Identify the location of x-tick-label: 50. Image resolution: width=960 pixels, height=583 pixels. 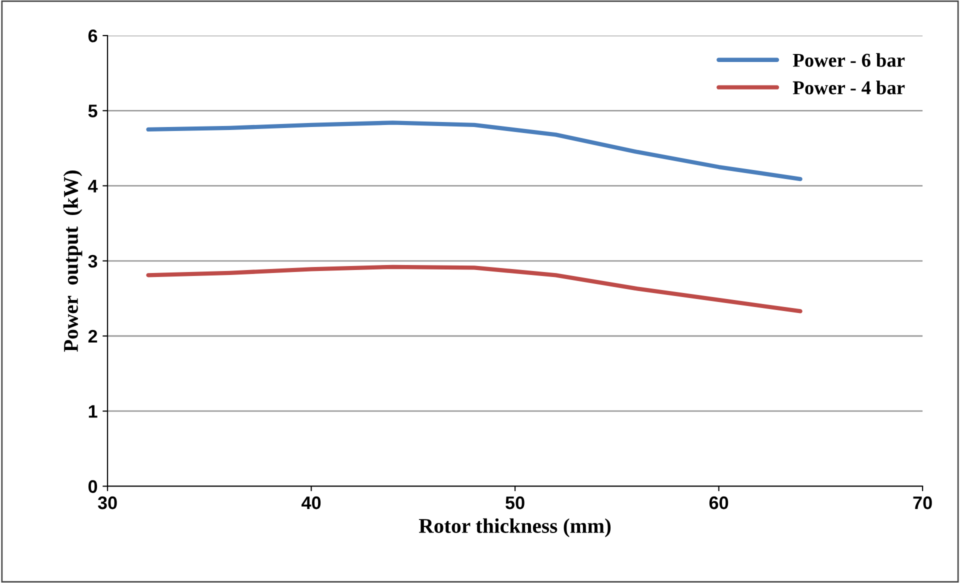
(515, 503).